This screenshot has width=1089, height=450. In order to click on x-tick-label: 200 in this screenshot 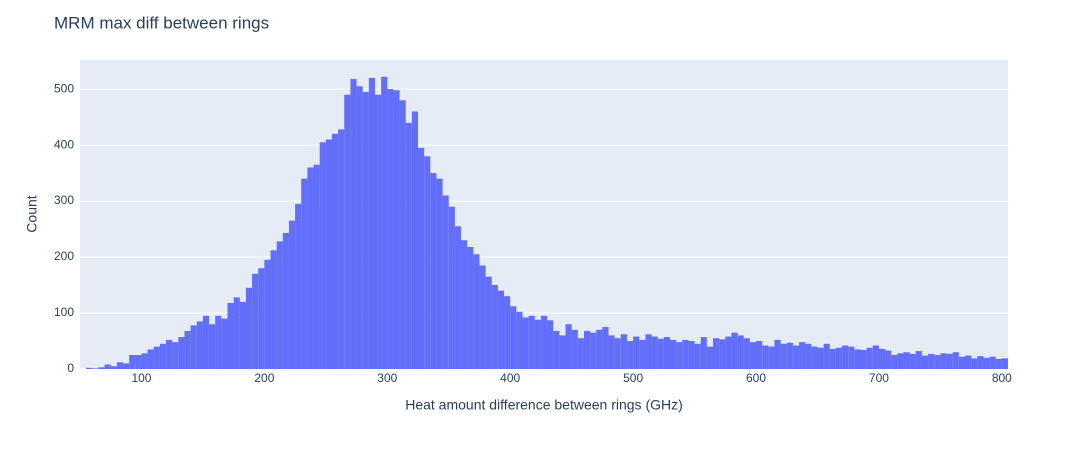, I will do `click(264, 378)`.